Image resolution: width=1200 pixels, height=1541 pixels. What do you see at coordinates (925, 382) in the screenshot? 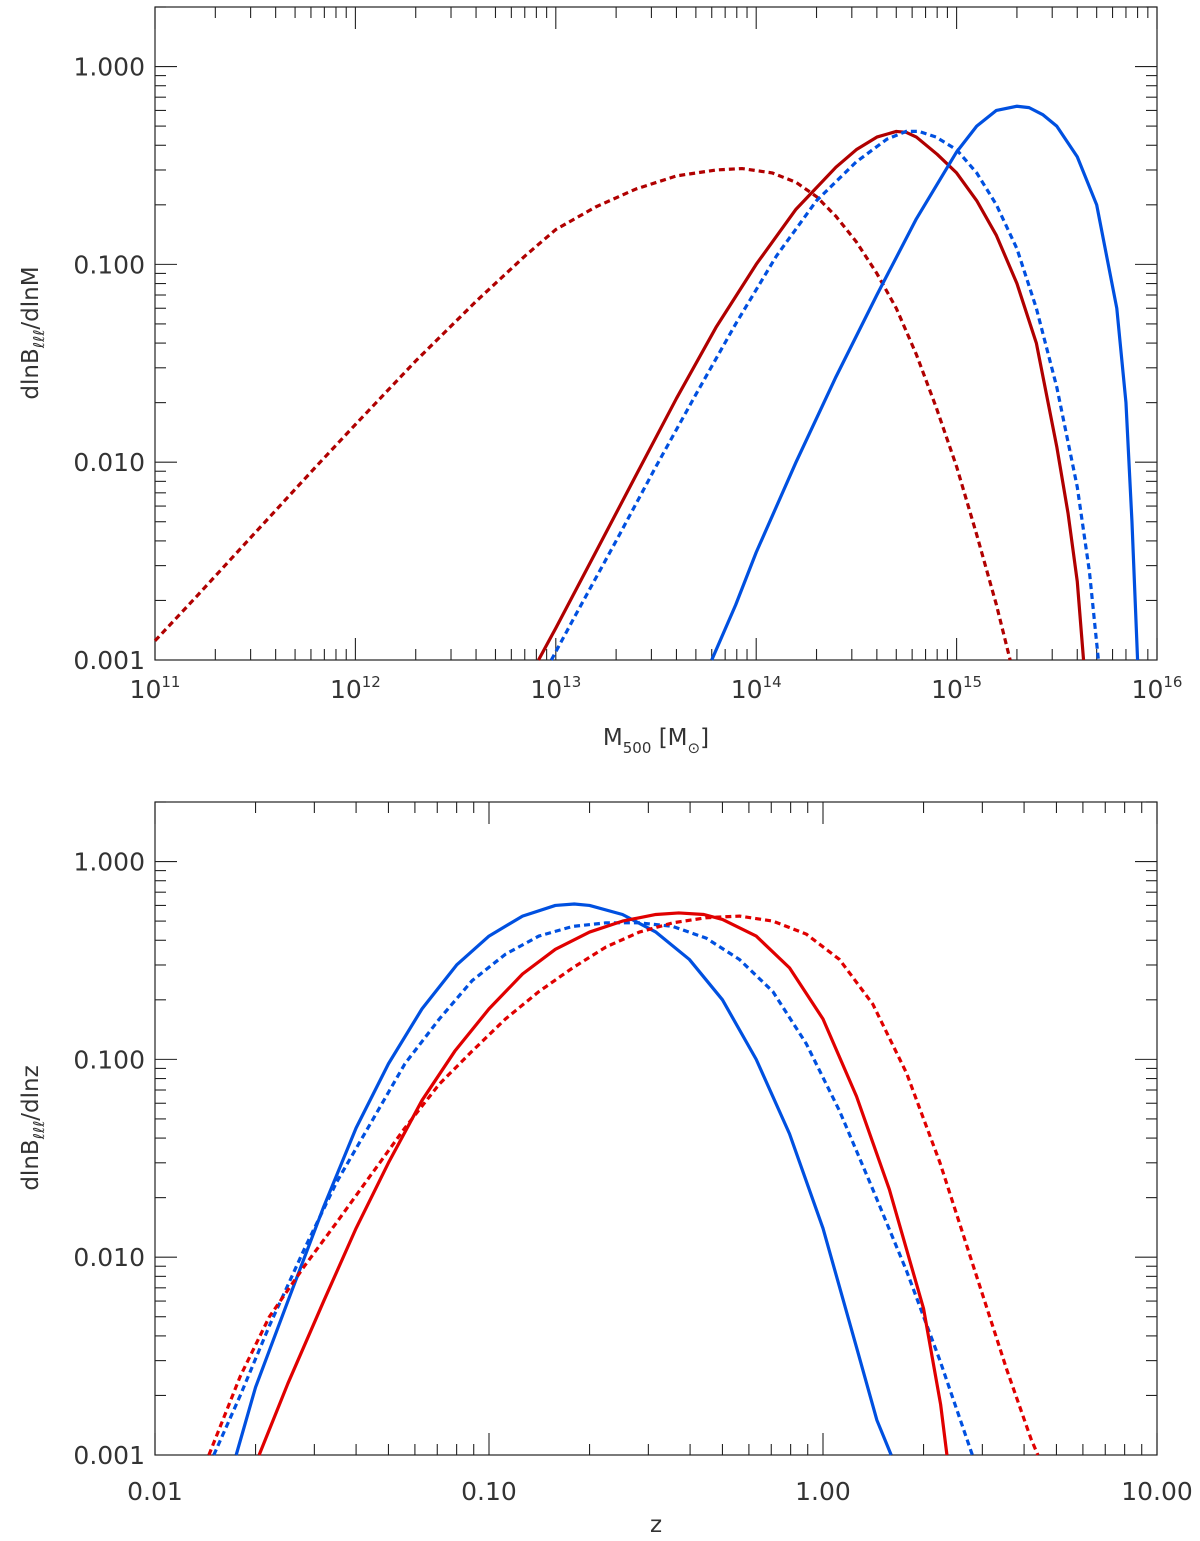
I see `series-blue-solid` at bounding box center [925, 382].